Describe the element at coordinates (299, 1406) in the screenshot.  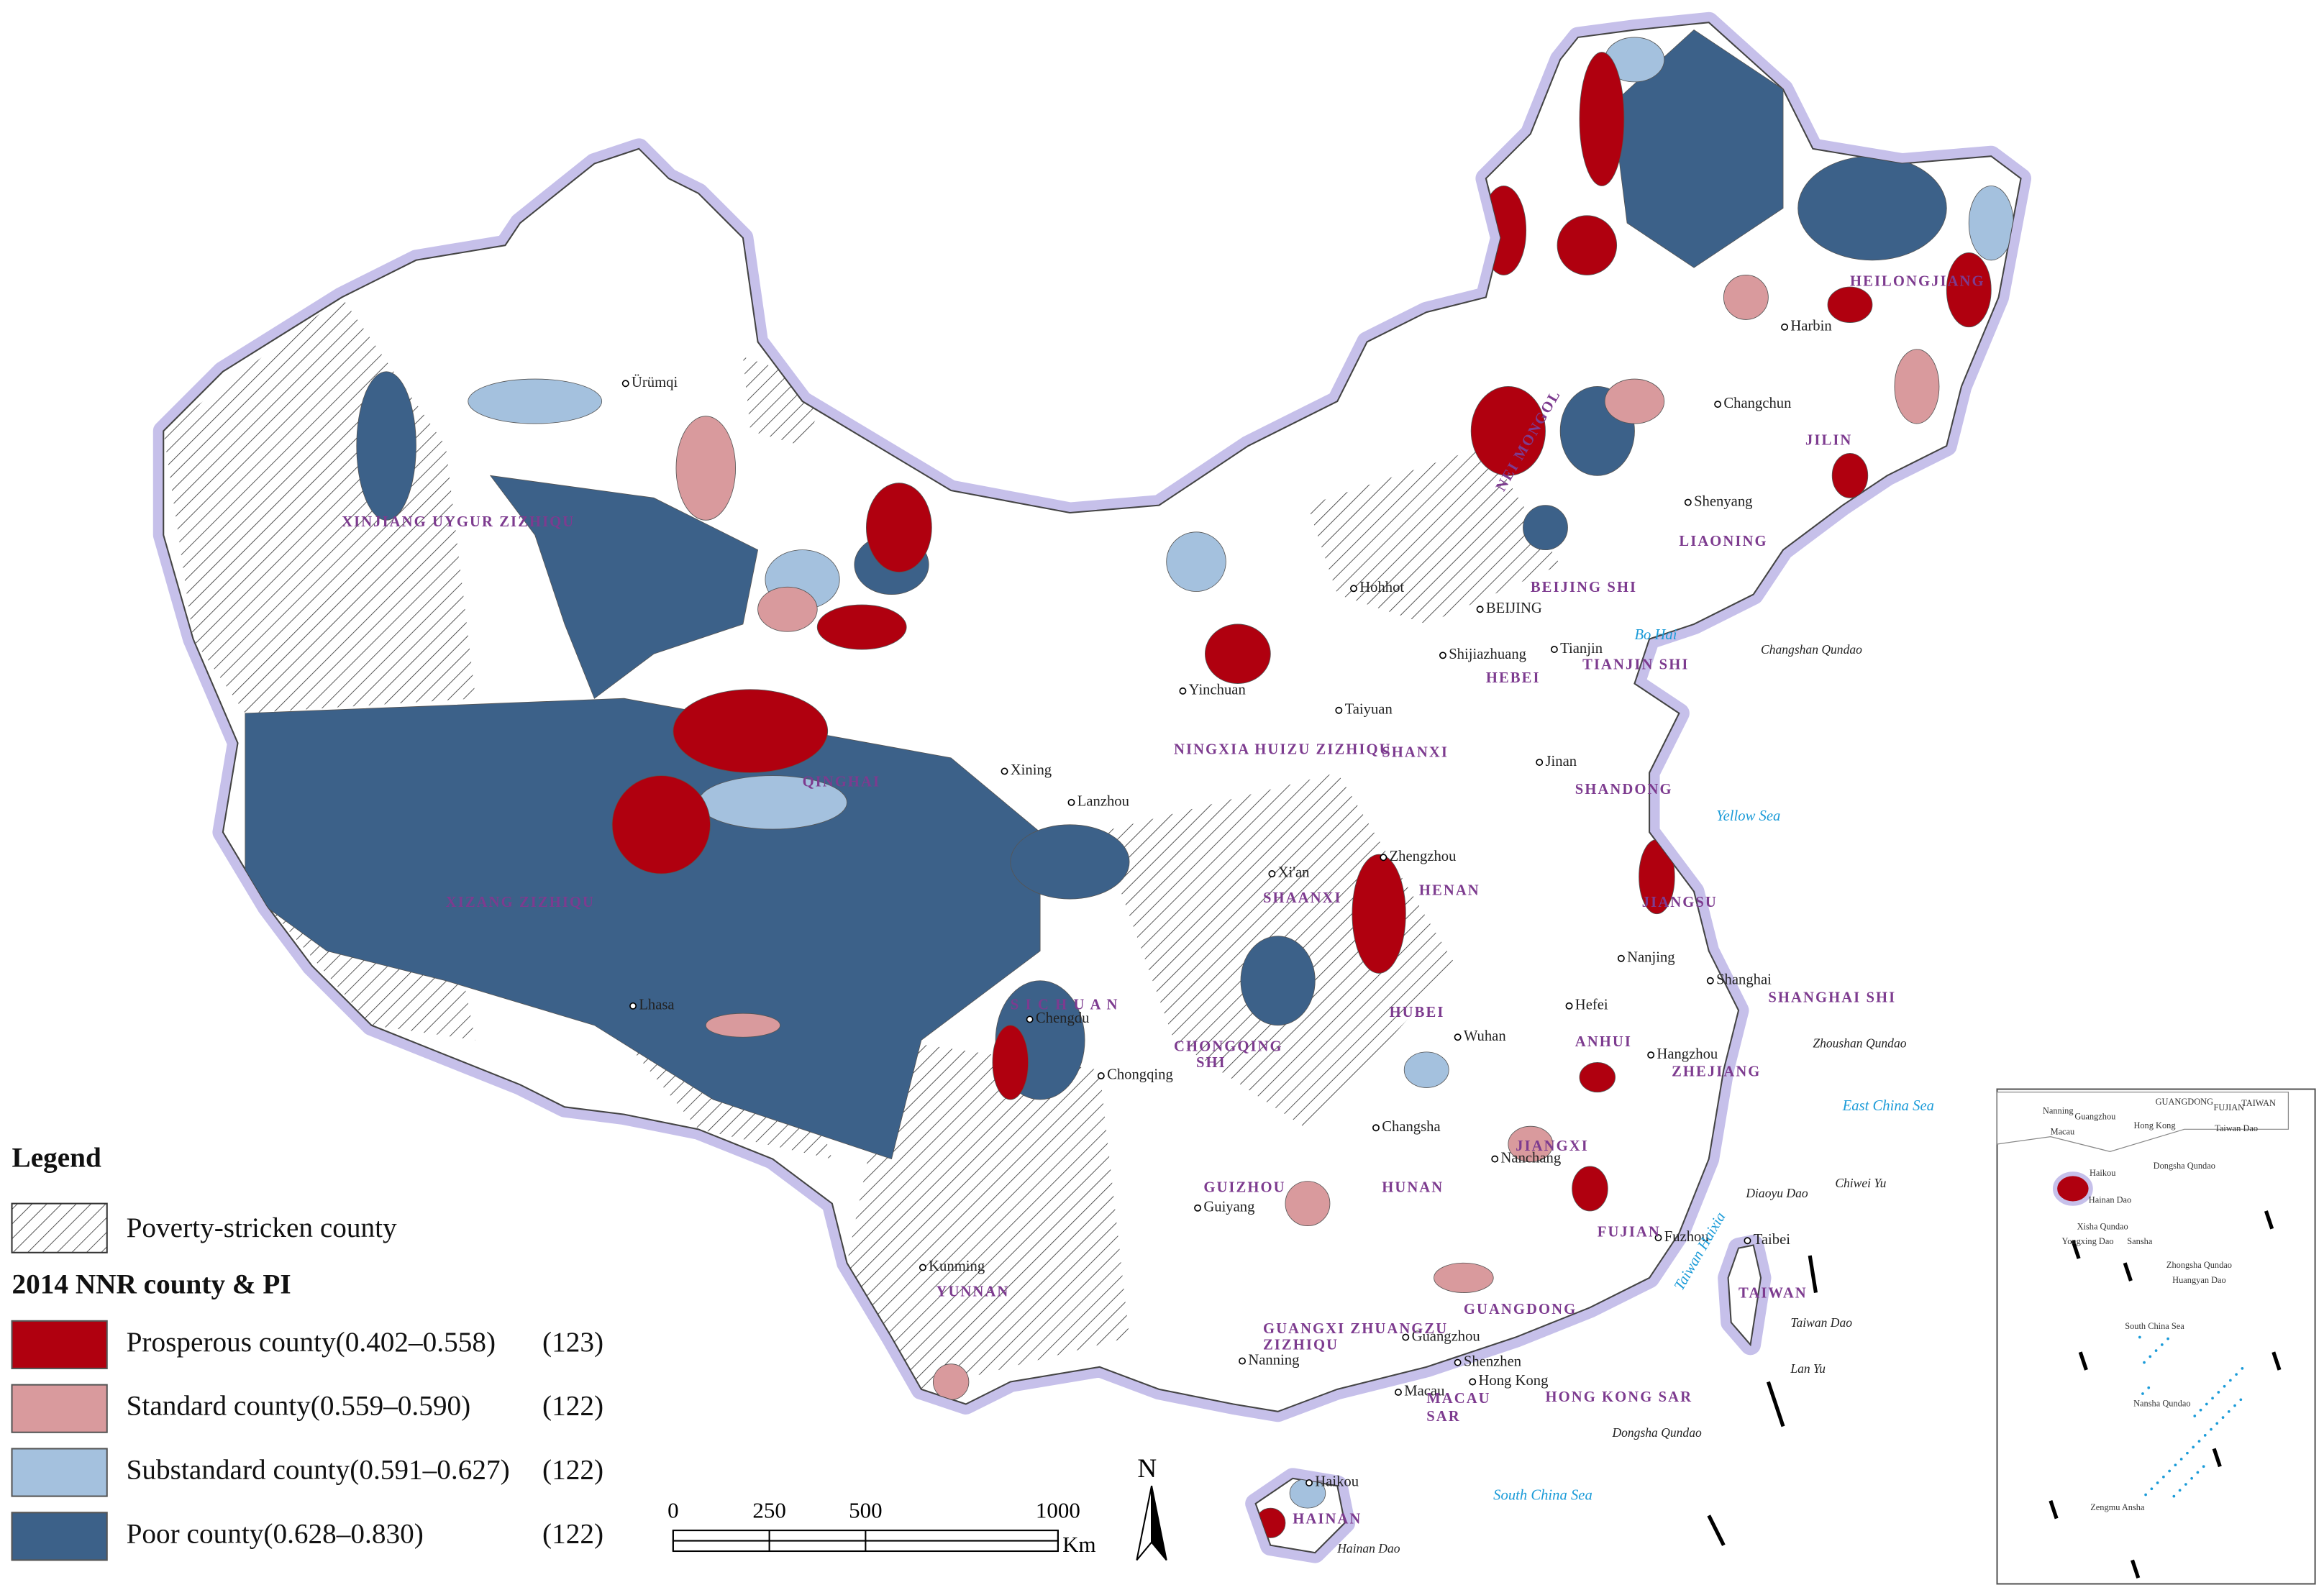
I see `legend-label: Standard county(0.559–0.590)` at that location.